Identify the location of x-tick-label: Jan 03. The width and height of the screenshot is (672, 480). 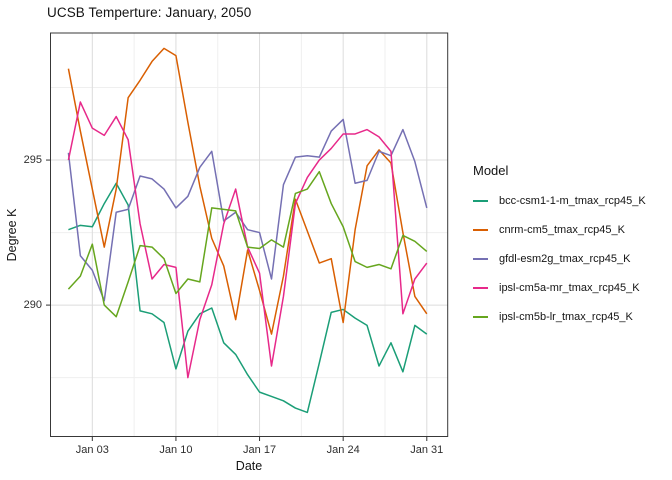
(92, 450).